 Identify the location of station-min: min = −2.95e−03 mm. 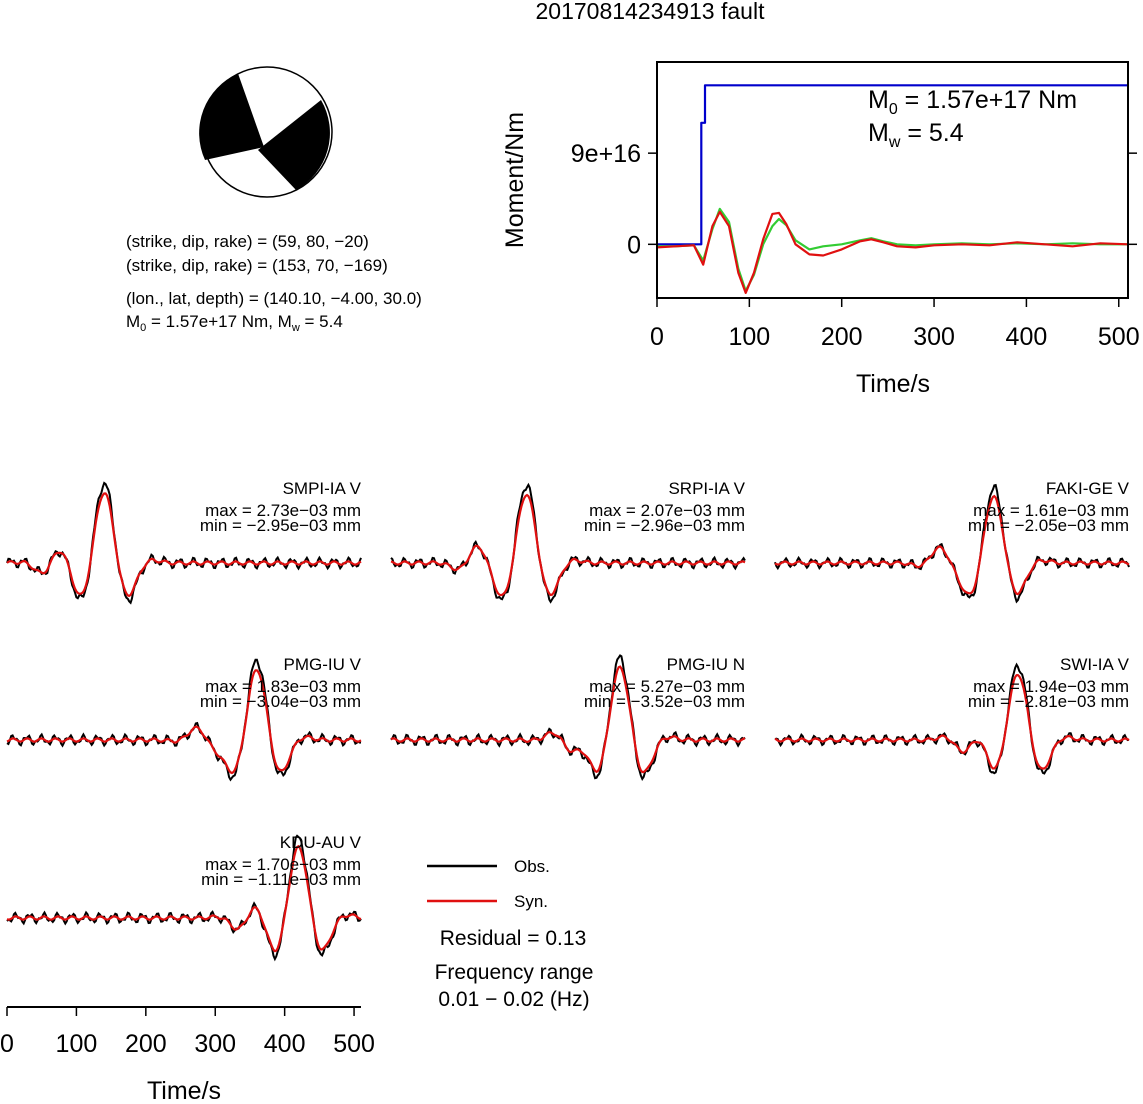
(280, 525).